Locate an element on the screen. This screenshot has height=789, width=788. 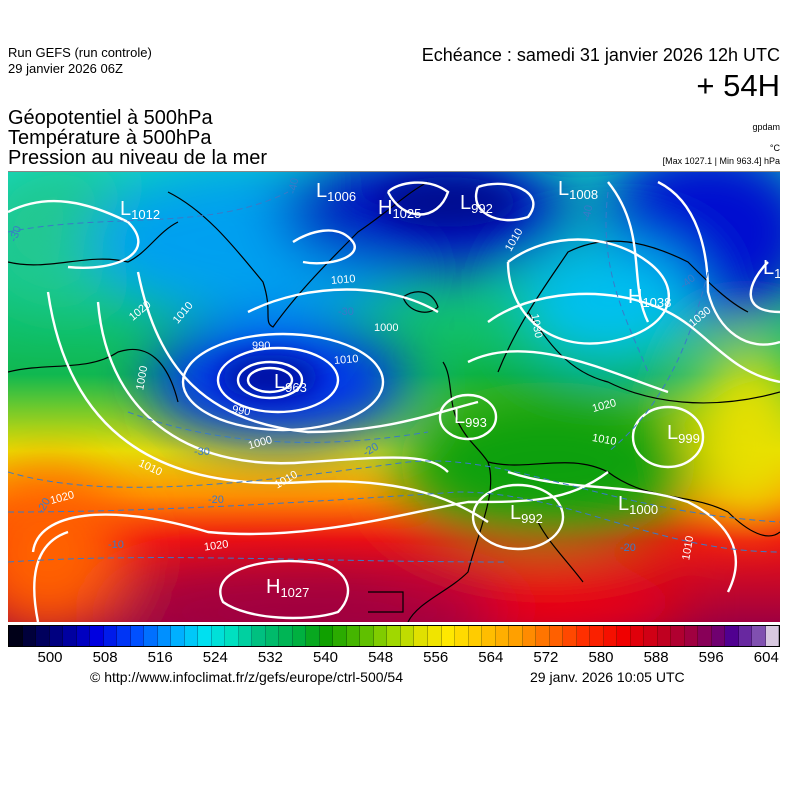
pressure-center-high: H1025 is located at coordinates (400, 209).